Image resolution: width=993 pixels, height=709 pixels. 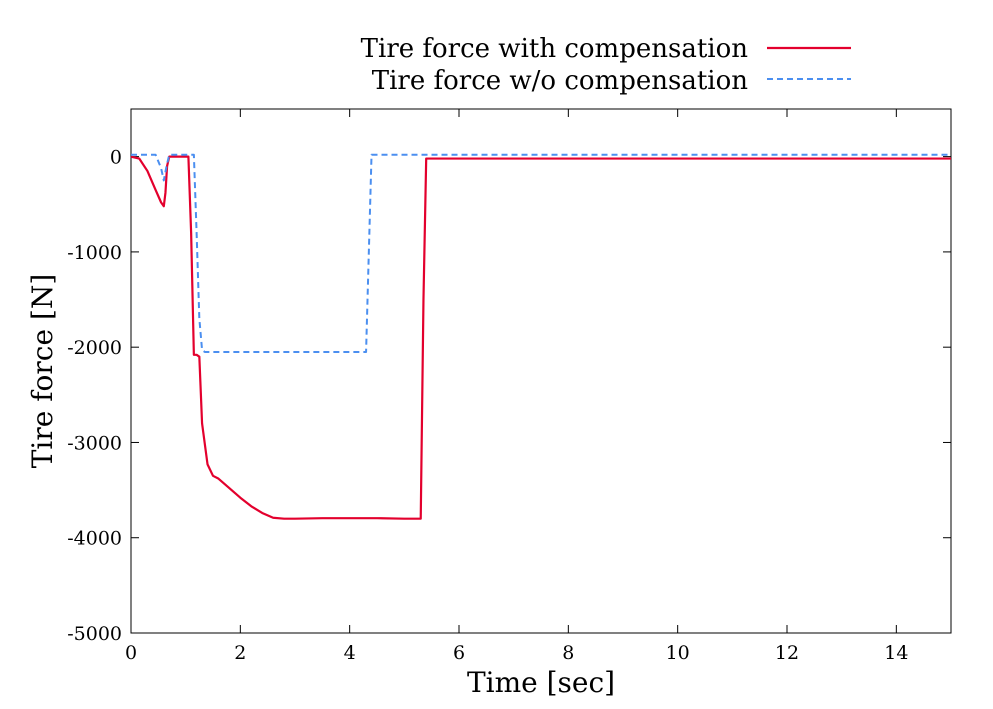 What do you see at coordinates (350, 653) in the screenshot?
I see `x-tick-label: 4` at bounding box center [350, 653].